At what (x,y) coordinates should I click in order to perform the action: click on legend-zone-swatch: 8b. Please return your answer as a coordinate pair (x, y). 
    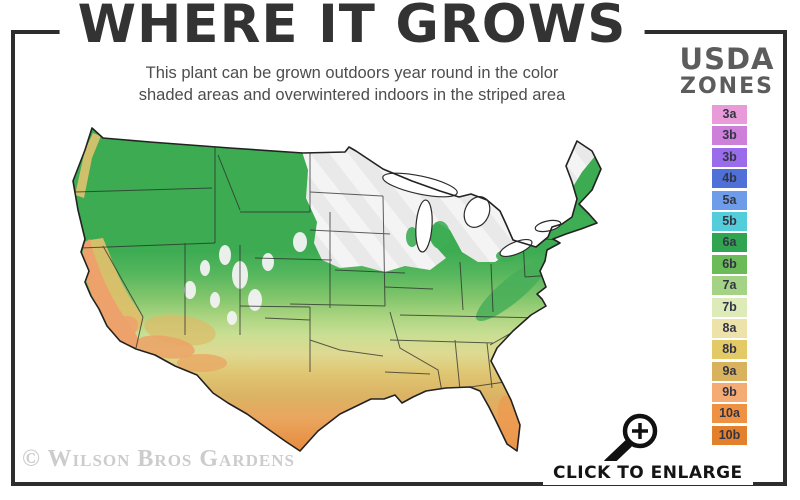
    Looking at the image, I should click on (729, 350).